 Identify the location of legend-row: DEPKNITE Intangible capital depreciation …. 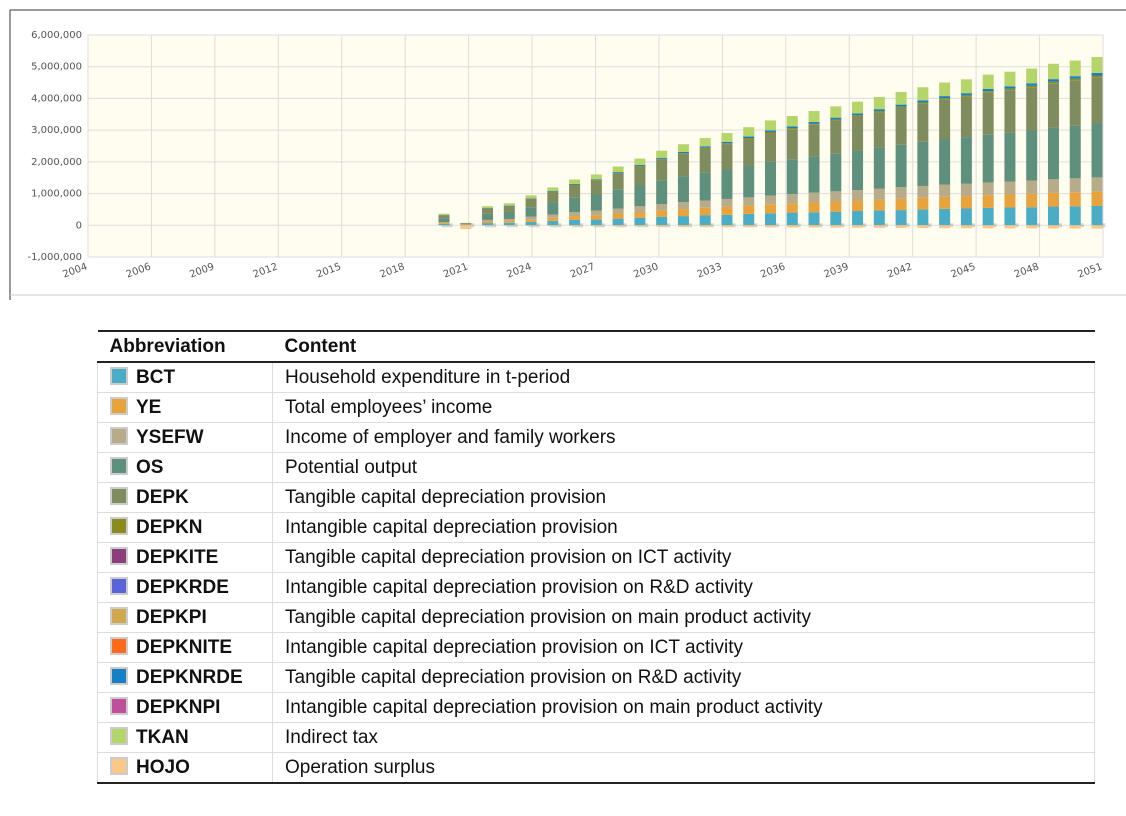
(596, 647).